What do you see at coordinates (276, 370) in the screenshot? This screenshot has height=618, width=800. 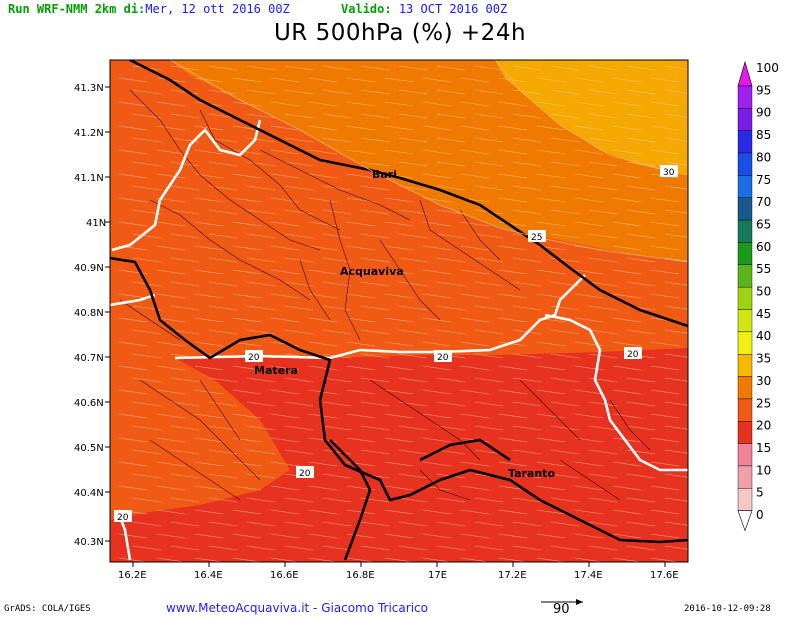 I see `city-matera: Matera` at bounding box center [276, 370].